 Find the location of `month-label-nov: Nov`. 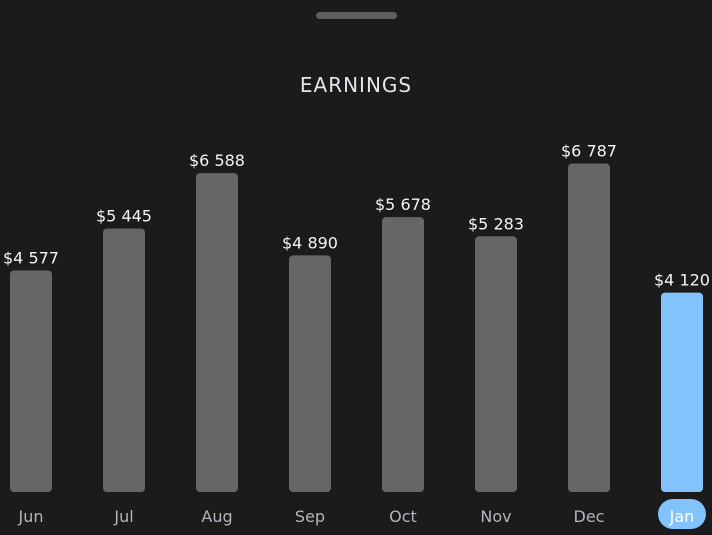

month-label-nov: Nov is located at coordinates (495, 516).